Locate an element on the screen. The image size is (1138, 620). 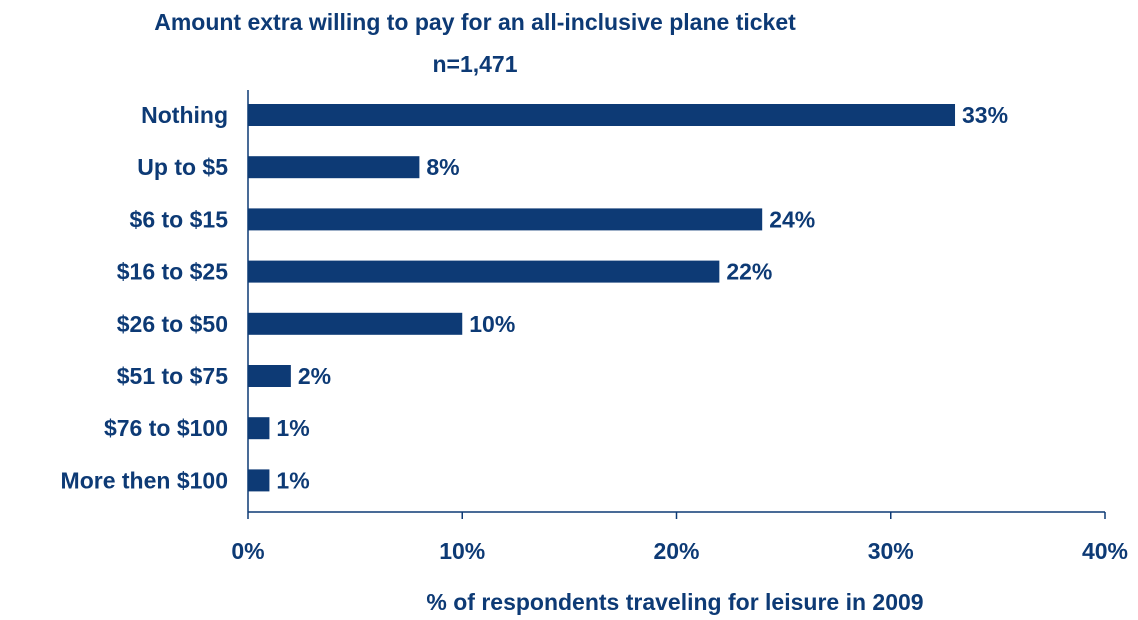
x-tick-label-3: 30% is located at coordinates (891, 551).